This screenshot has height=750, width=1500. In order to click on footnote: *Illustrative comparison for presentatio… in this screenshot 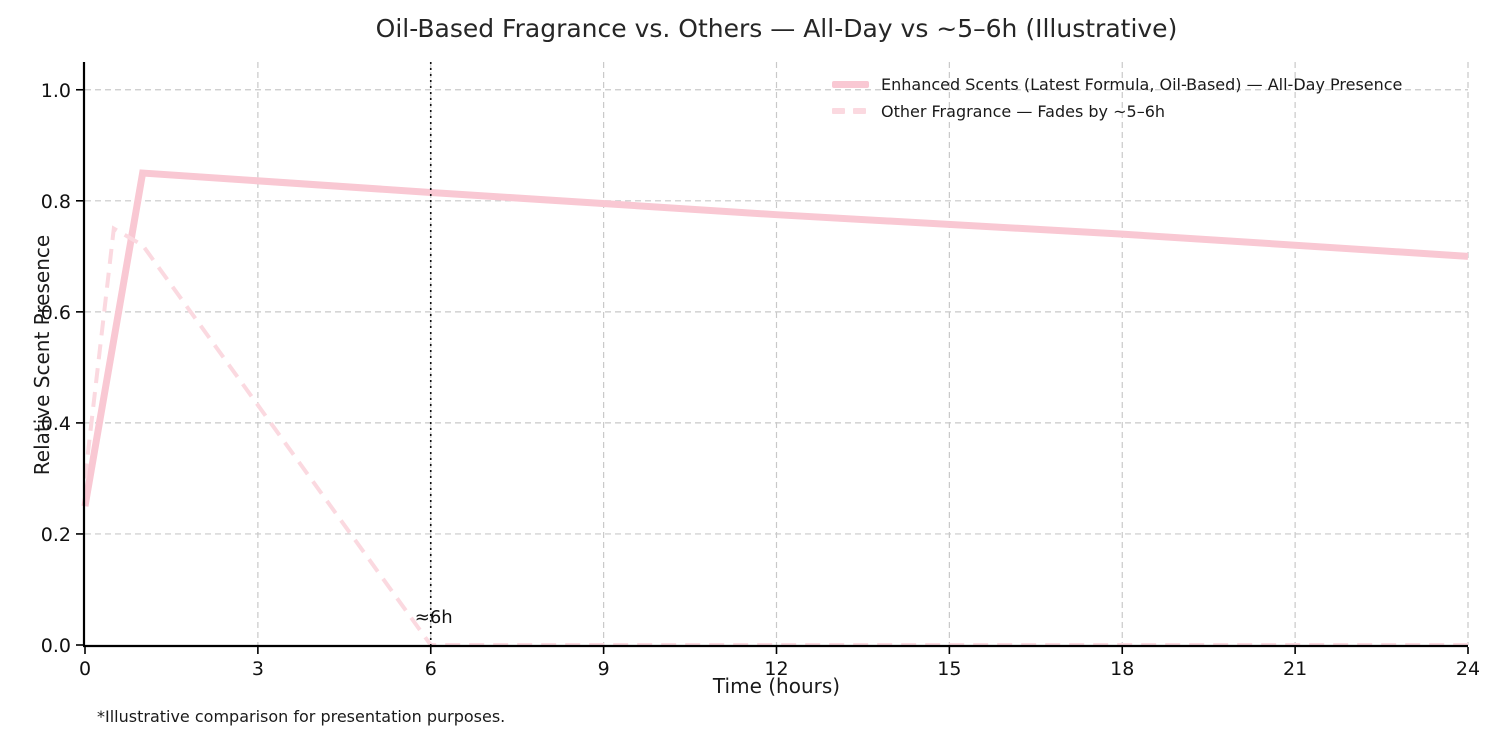, I will do `click(301, 716)`.